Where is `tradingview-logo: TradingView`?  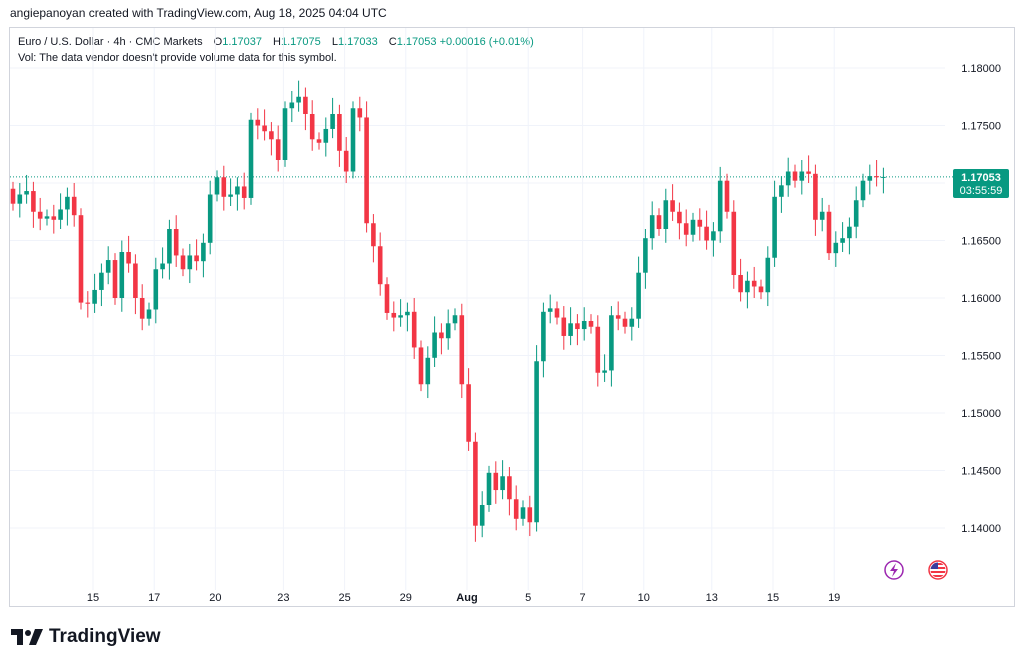 tradingview-logo: TradingView is located at coordinates (86, 637).